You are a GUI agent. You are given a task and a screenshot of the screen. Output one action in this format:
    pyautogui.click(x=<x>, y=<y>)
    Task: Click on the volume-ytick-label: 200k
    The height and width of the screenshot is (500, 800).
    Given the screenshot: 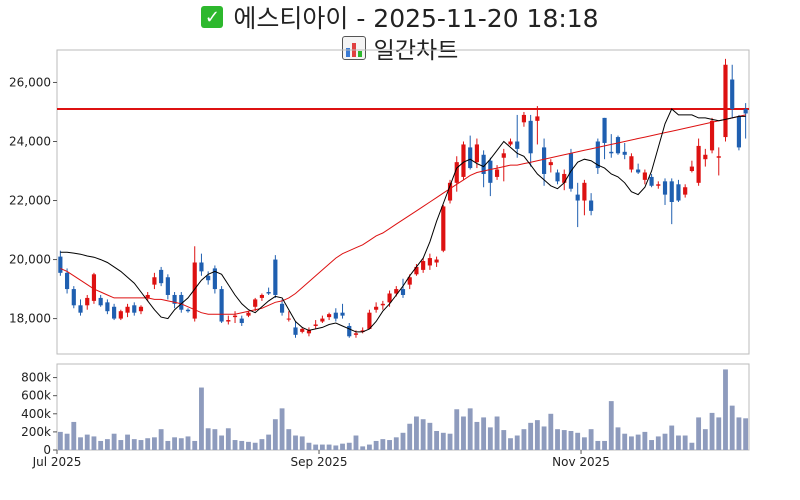 What is the action you would take?
    pyautogui.click(x=36, y=432)
    